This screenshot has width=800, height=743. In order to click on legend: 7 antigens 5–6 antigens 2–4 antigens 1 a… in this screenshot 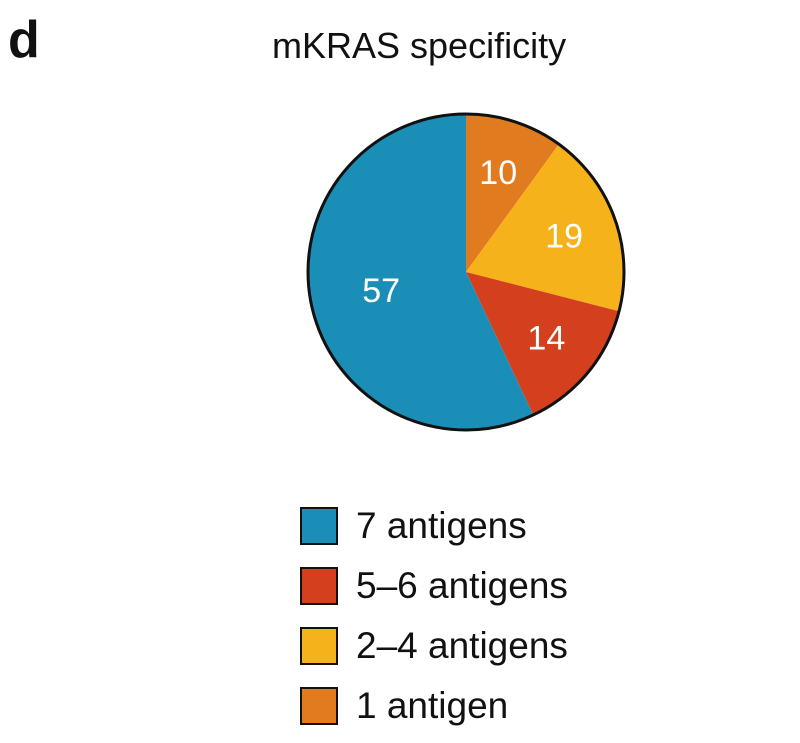, I will do `click(434, 616)`.